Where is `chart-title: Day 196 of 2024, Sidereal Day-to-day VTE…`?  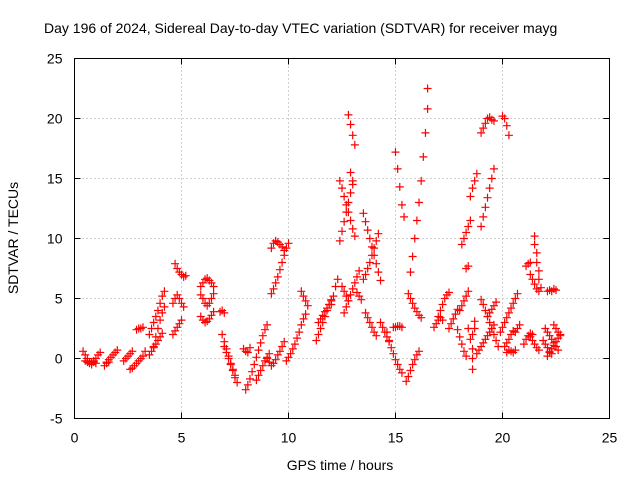 chart-title: Day 196 of 2024, Sidereal Day-to-day VTE… is located at coordinates (300, 28).